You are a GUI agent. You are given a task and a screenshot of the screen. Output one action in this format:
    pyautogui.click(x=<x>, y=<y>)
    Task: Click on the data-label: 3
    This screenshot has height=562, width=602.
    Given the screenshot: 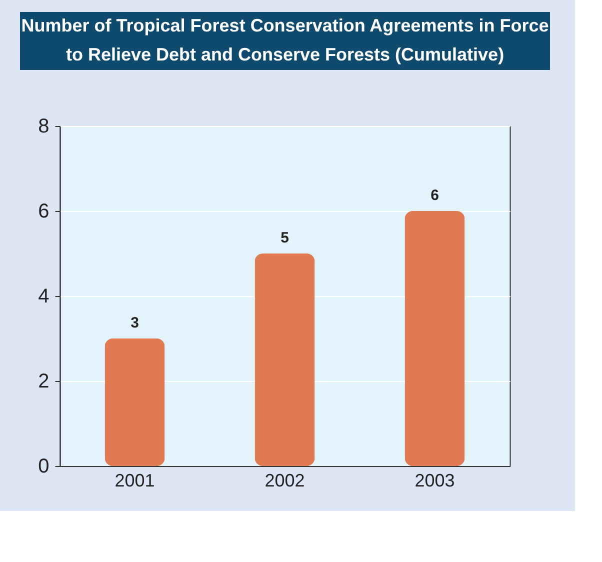 What is the action you would take?
    pyautogui.click(x=134, y=323)
    